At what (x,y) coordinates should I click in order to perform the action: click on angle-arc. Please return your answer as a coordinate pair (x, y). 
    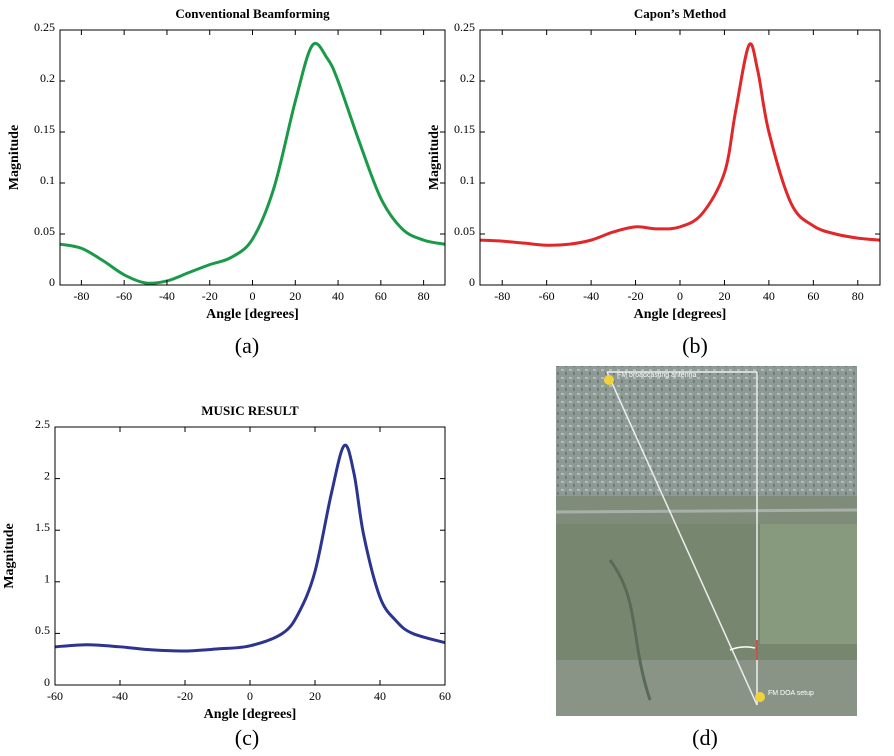
    Looking at the image, I should click on (742, 648).